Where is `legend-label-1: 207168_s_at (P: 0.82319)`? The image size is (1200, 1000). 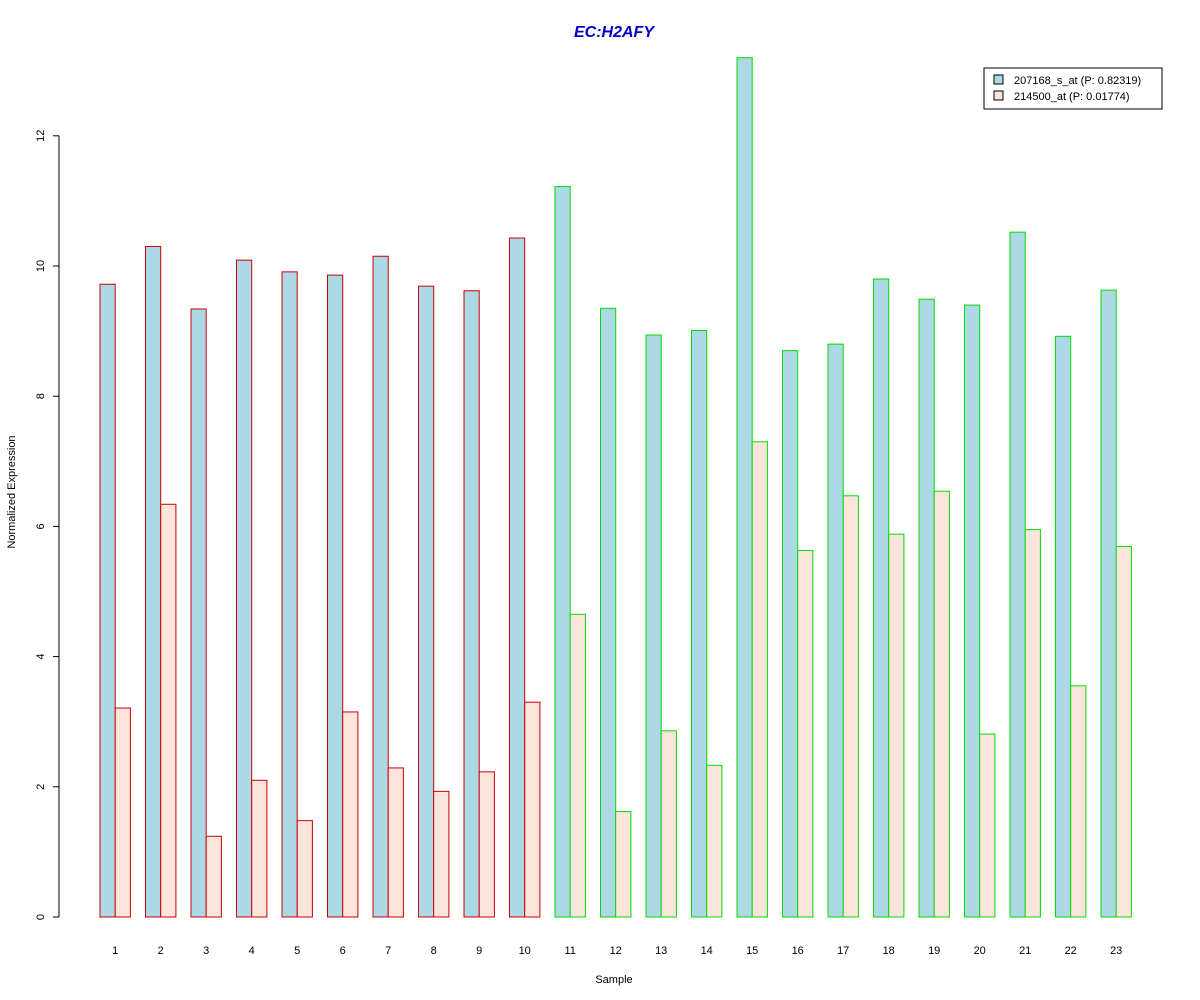 legend-label-1: 207168_s_at (P: 0.82319) is located at coordinates (1077, 81).